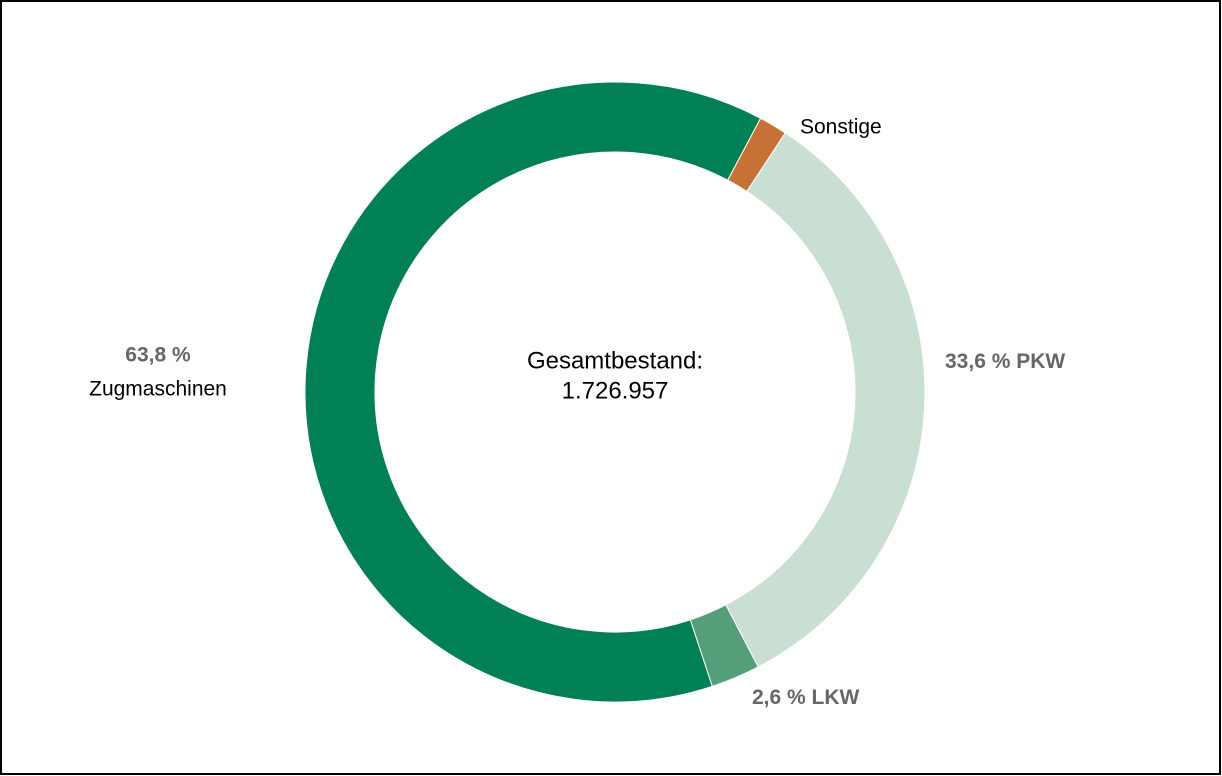  I want to click on value-label: 33,6 %, so click(978, 361).